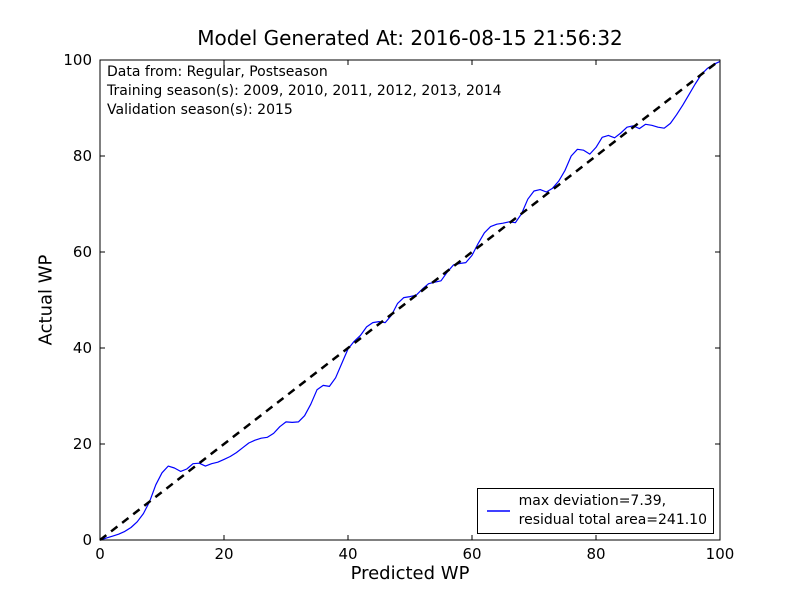 This screenshot has height=600, width=800. What do you see at coordinates (82, 252) in the screenshot?
I see `y-tick-label-60: 60` at bounding box center [82, 252].